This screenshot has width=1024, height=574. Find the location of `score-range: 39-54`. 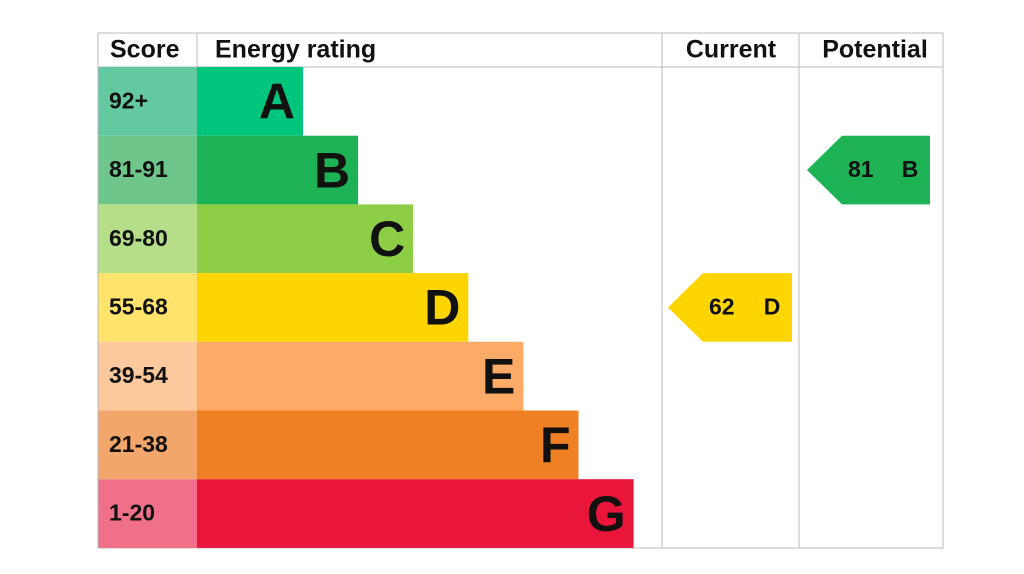

score-range: 39-54 is located at coordinates (138, 375).